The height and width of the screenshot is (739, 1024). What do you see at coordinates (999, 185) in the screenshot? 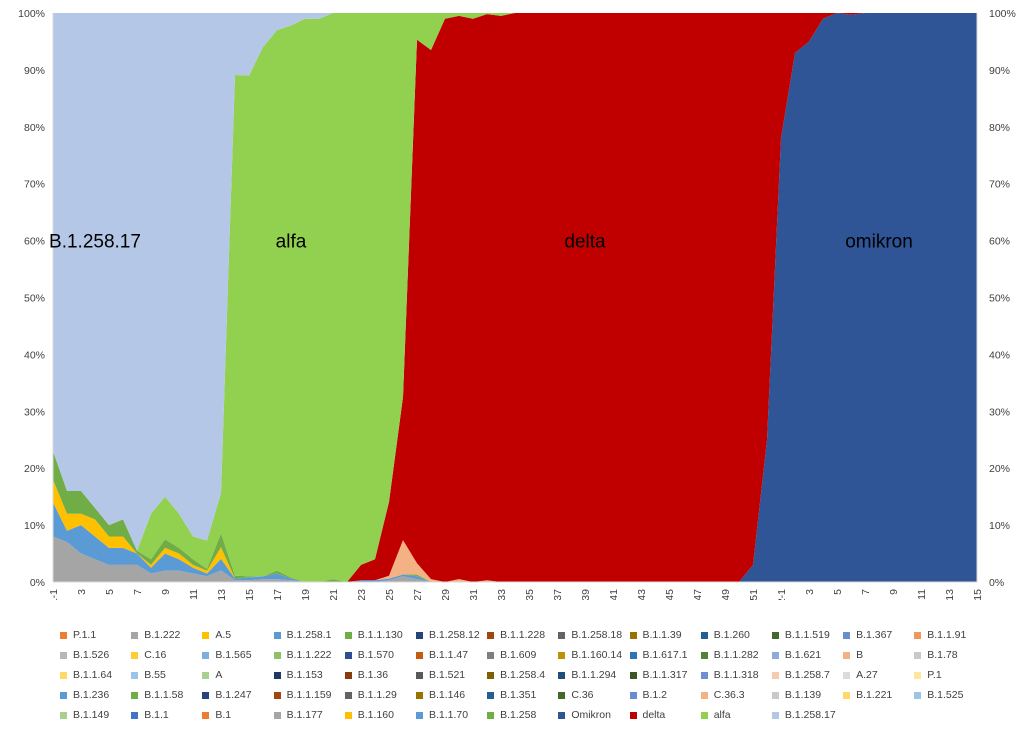
I see `y-tick-label-right: 70%` at bounding box center [999, 185].